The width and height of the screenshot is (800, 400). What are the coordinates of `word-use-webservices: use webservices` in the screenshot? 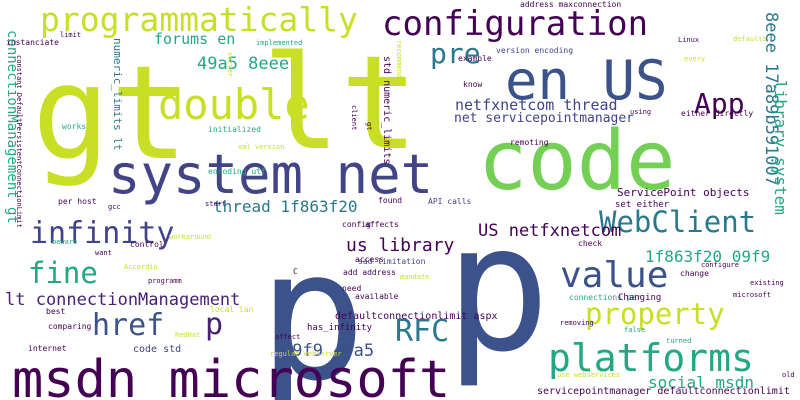 It's located at (589, 375).